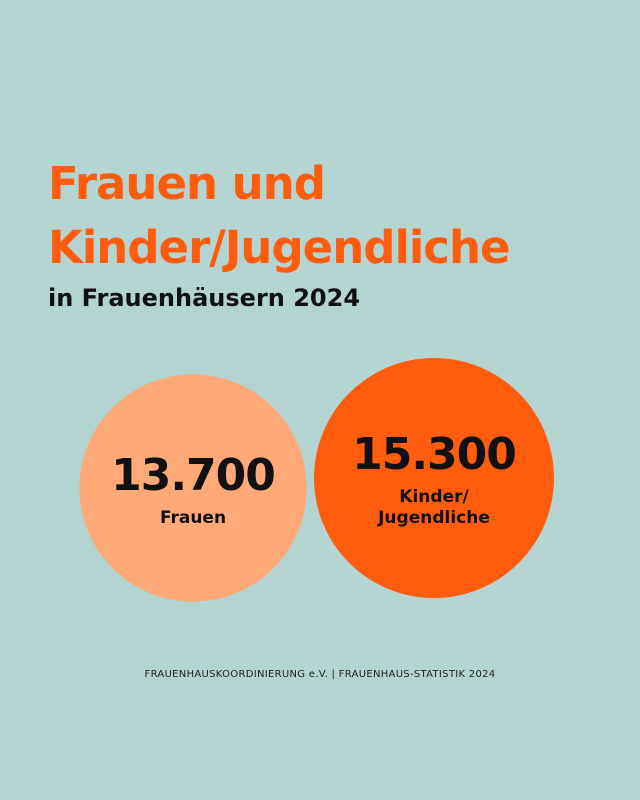  I want to click on title-line-2: Kinder/Jugendliche, so click(279, 247).